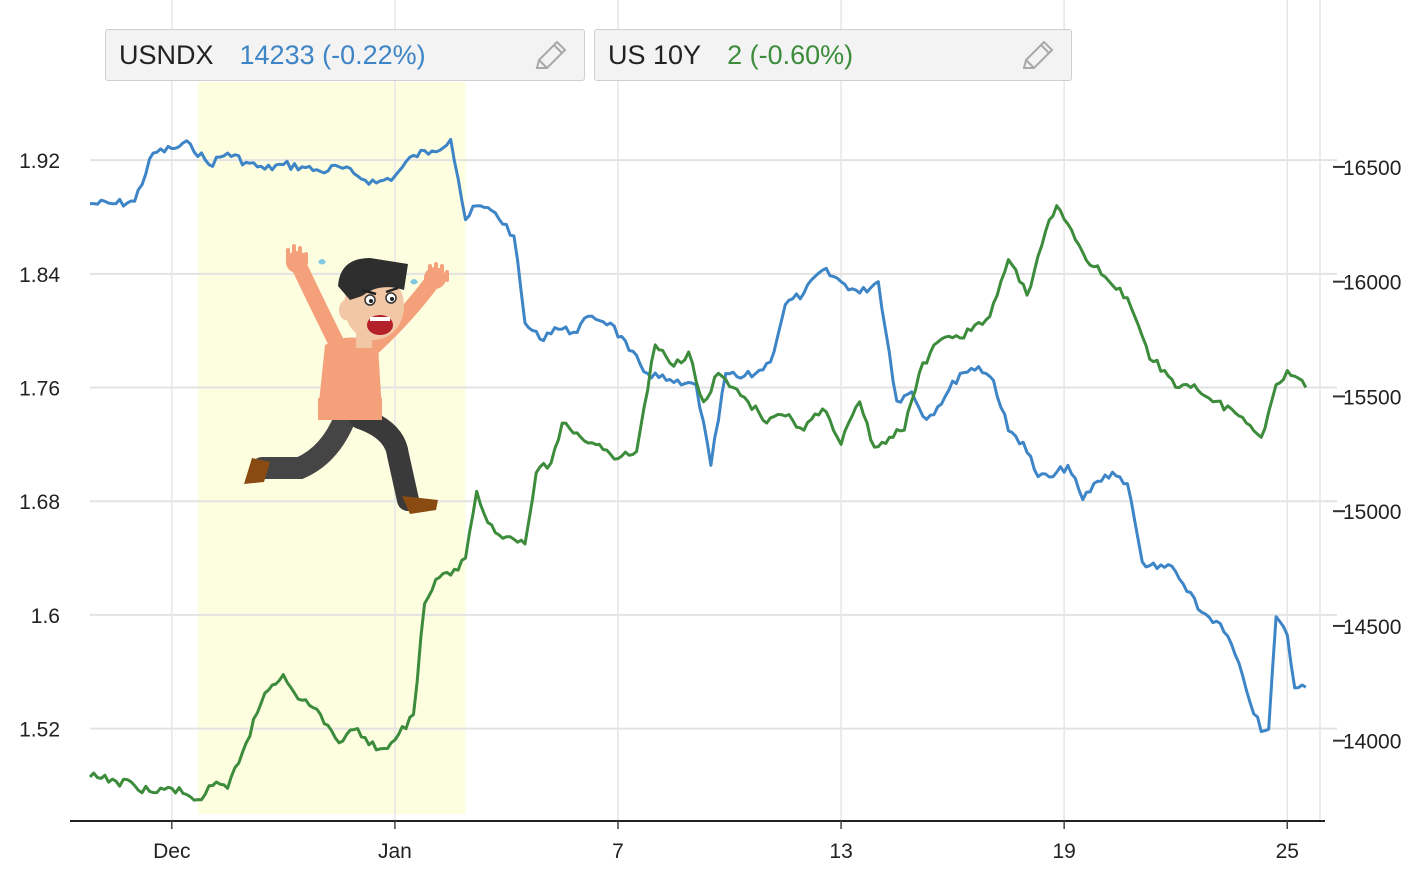 This screenshot has width=1425, height=873. What do you see at coordinates (45, 616) in the screenshot?
I see `y-left-tick-label: 1.6` at bounding box center [45, 616].